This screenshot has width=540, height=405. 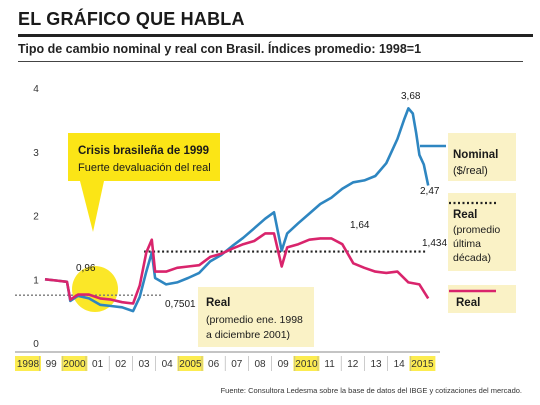 I want to click on real-avg-box, so click(x=256, y=317).